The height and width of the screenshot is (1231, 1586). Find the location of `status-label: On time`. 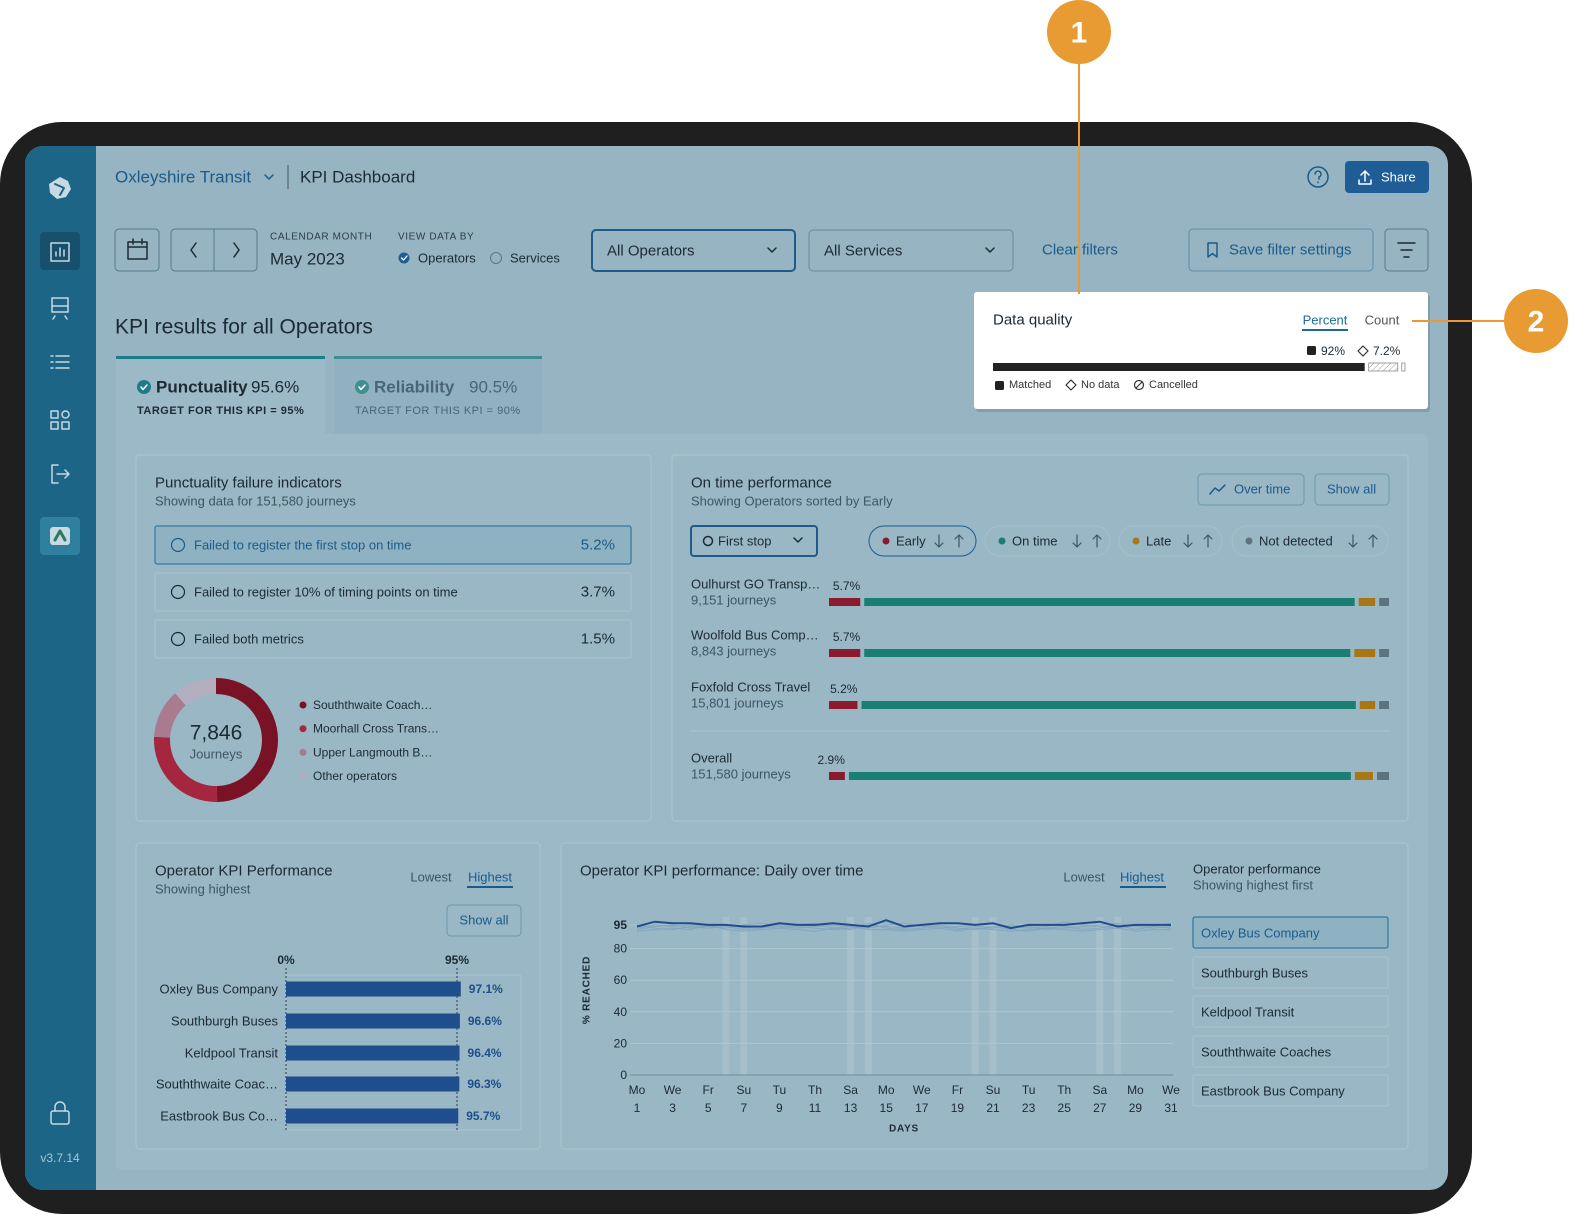

status-label: On time is located at coordinates (1035, 541).